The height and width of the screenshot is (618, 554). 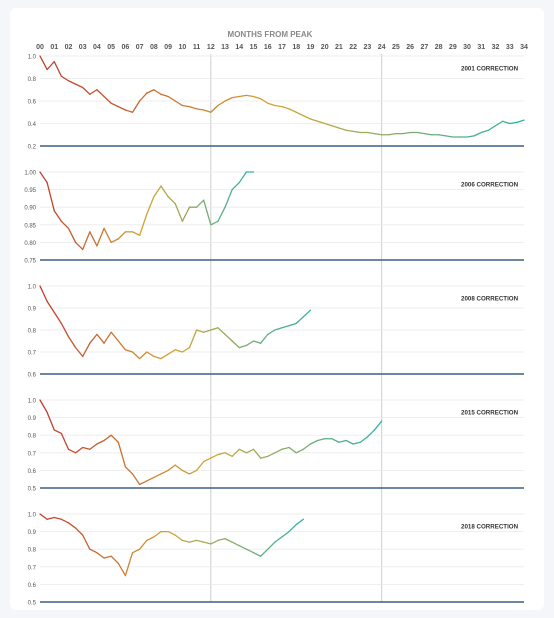 I want to click on x-tick-label: 27, so click(x=424, y=47).